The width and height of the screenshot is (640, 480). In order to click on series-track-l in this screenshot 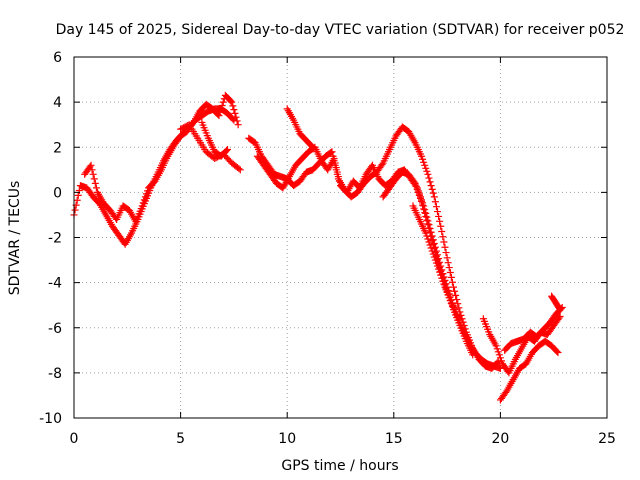, I will do `click(521, 344)`.